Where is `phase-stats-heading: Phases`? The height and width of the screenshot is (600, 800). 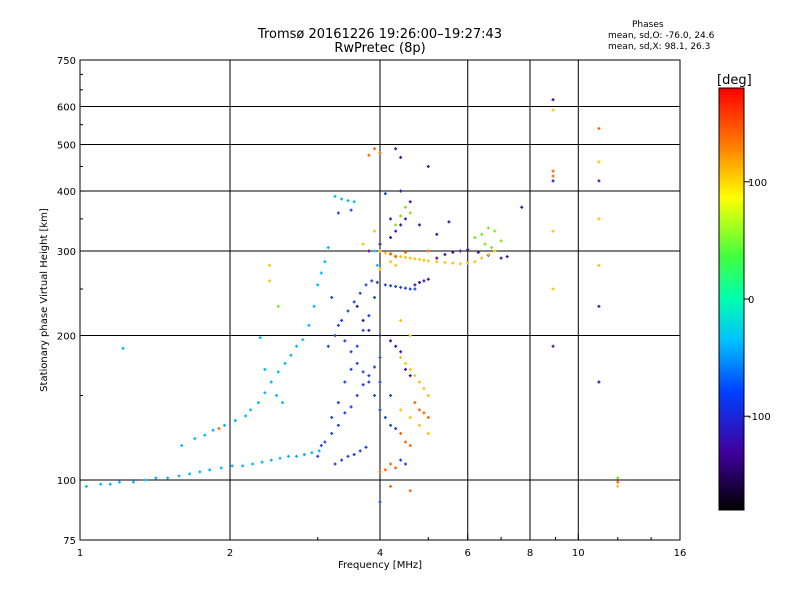 phase-stats-heading: Phases is located at coordinates (648, 25).